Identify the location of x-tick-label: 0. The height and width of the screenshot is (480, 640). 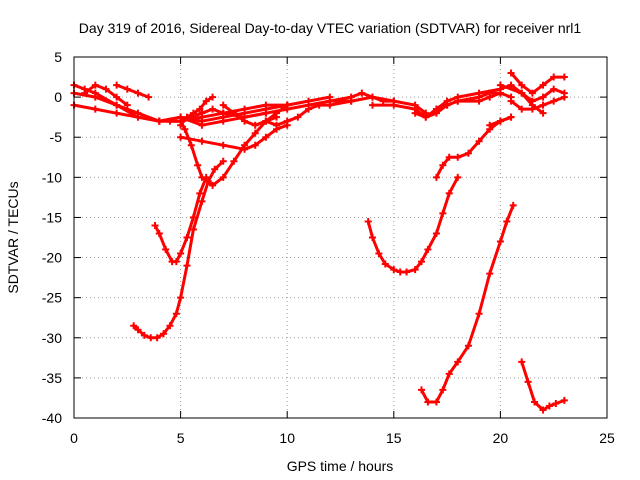
(74, 438).